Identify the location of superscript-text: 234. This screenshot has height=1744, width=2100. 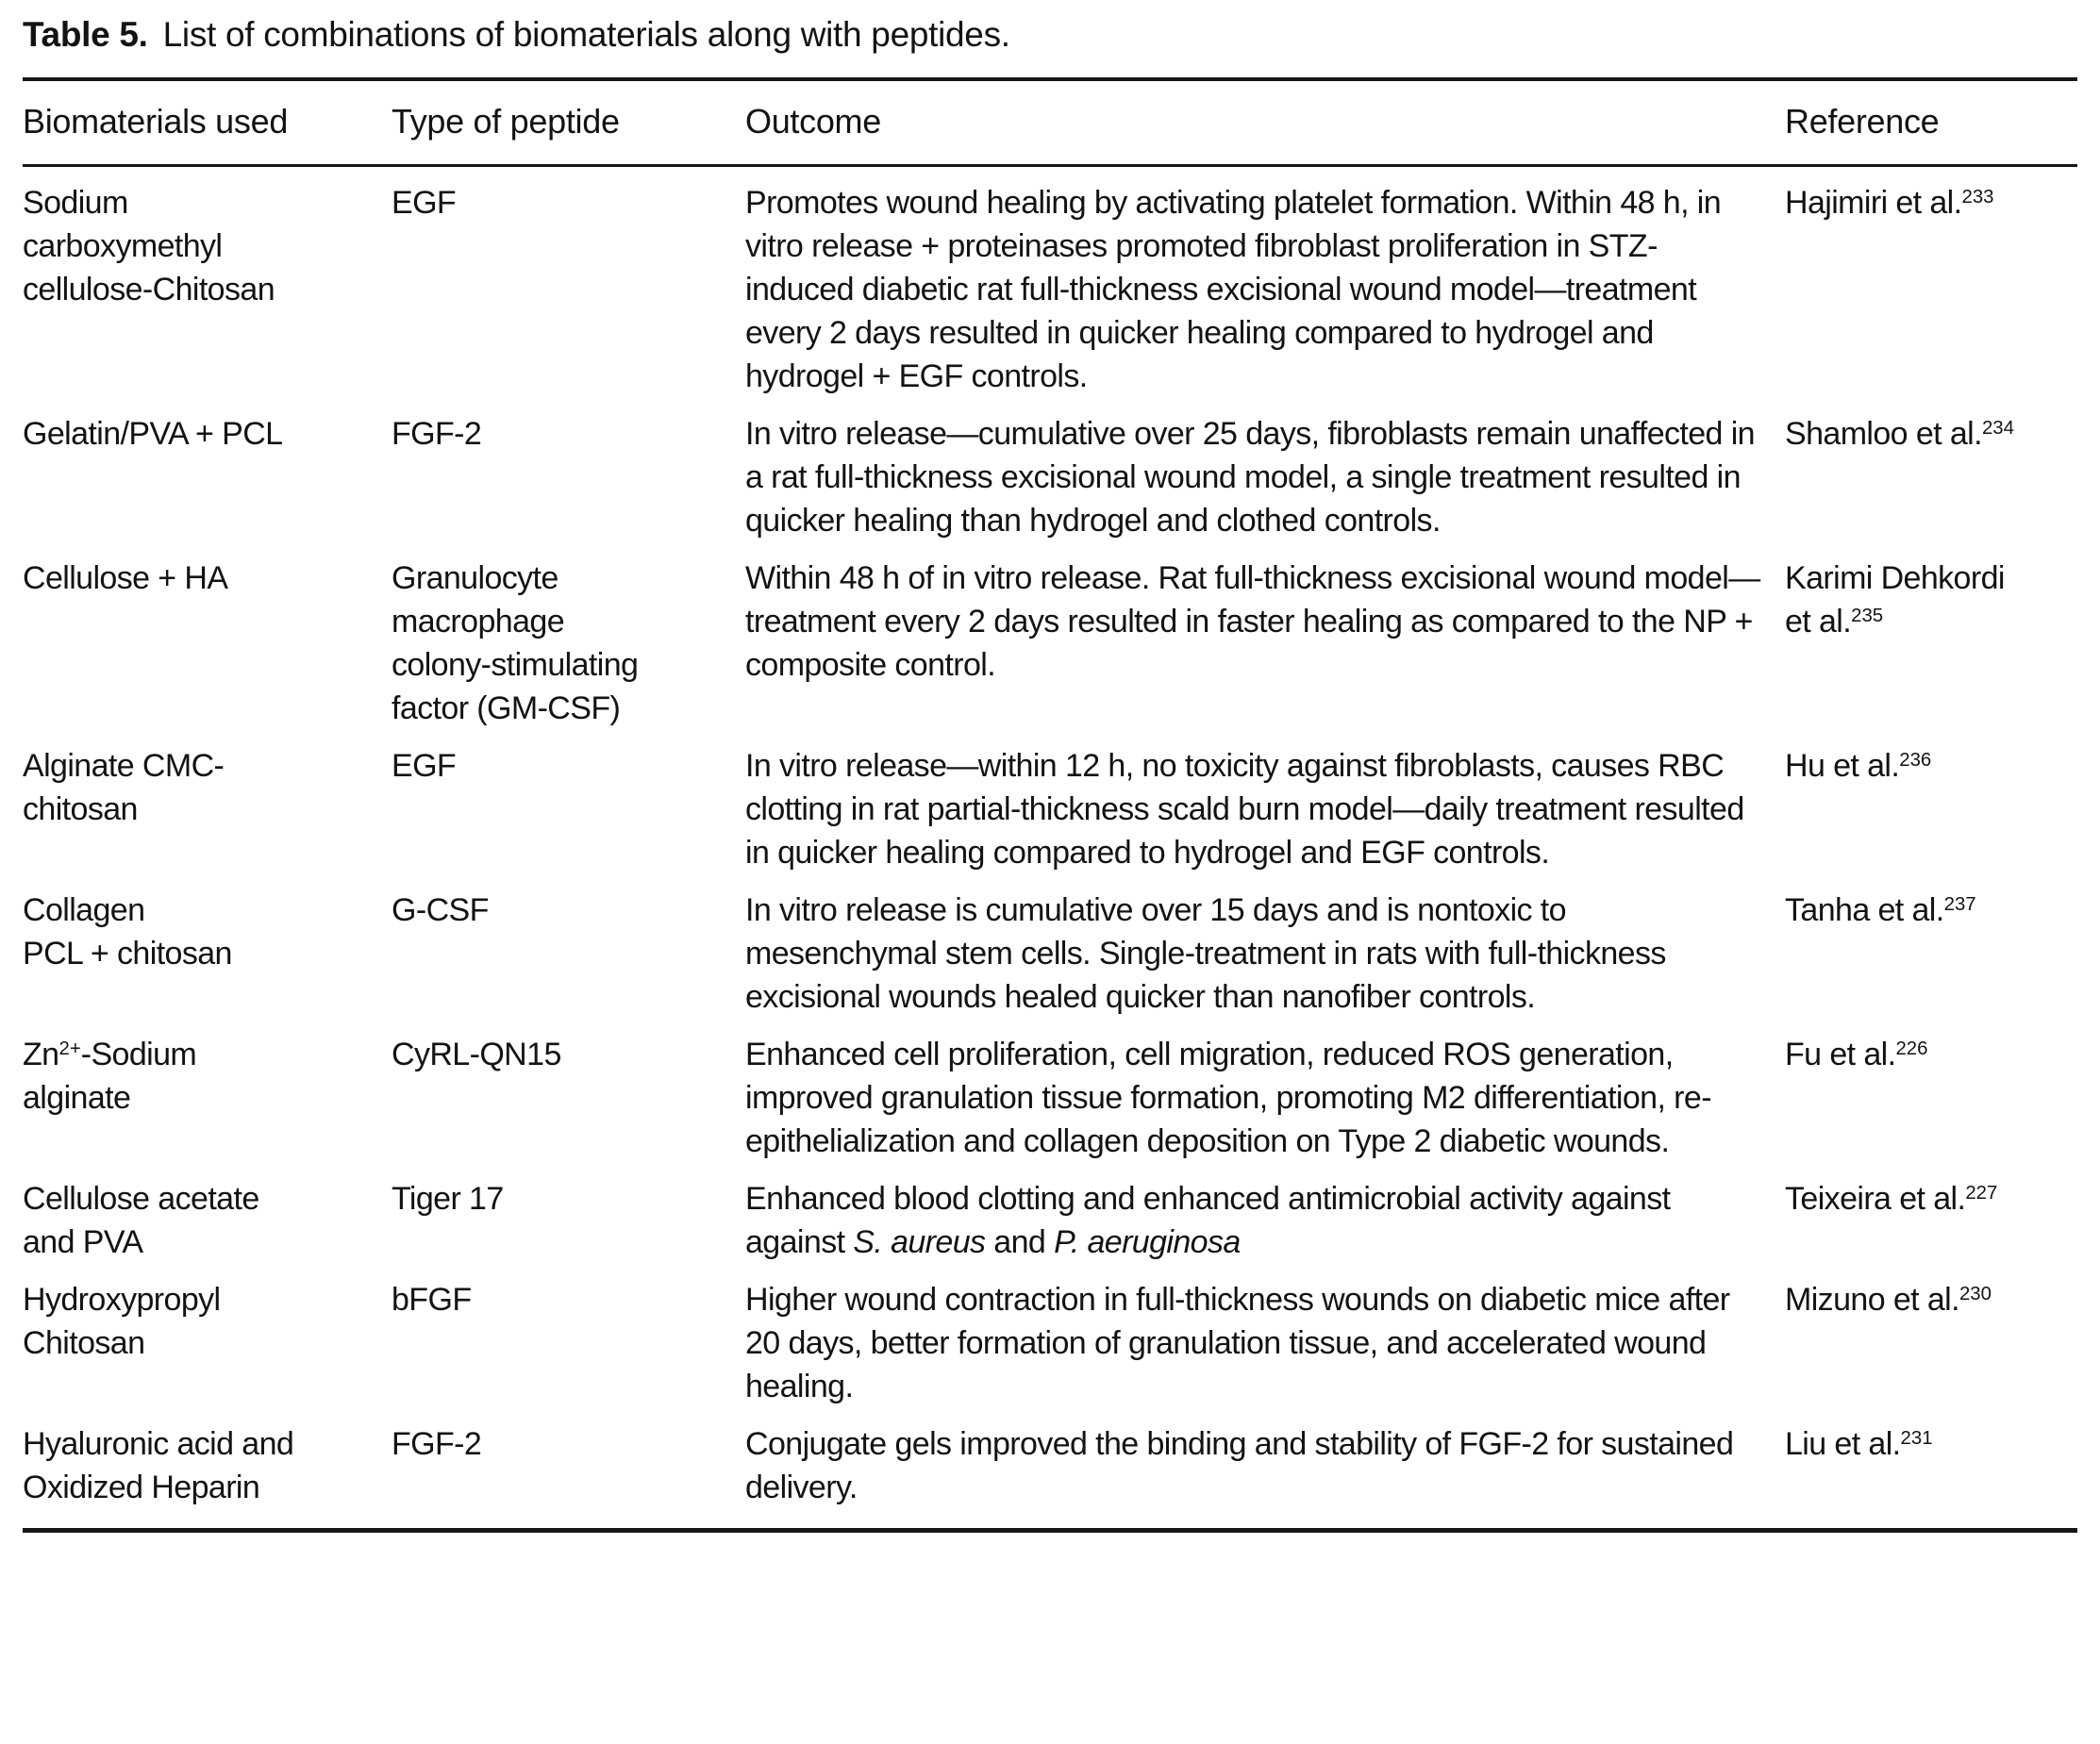
(1997, 428).